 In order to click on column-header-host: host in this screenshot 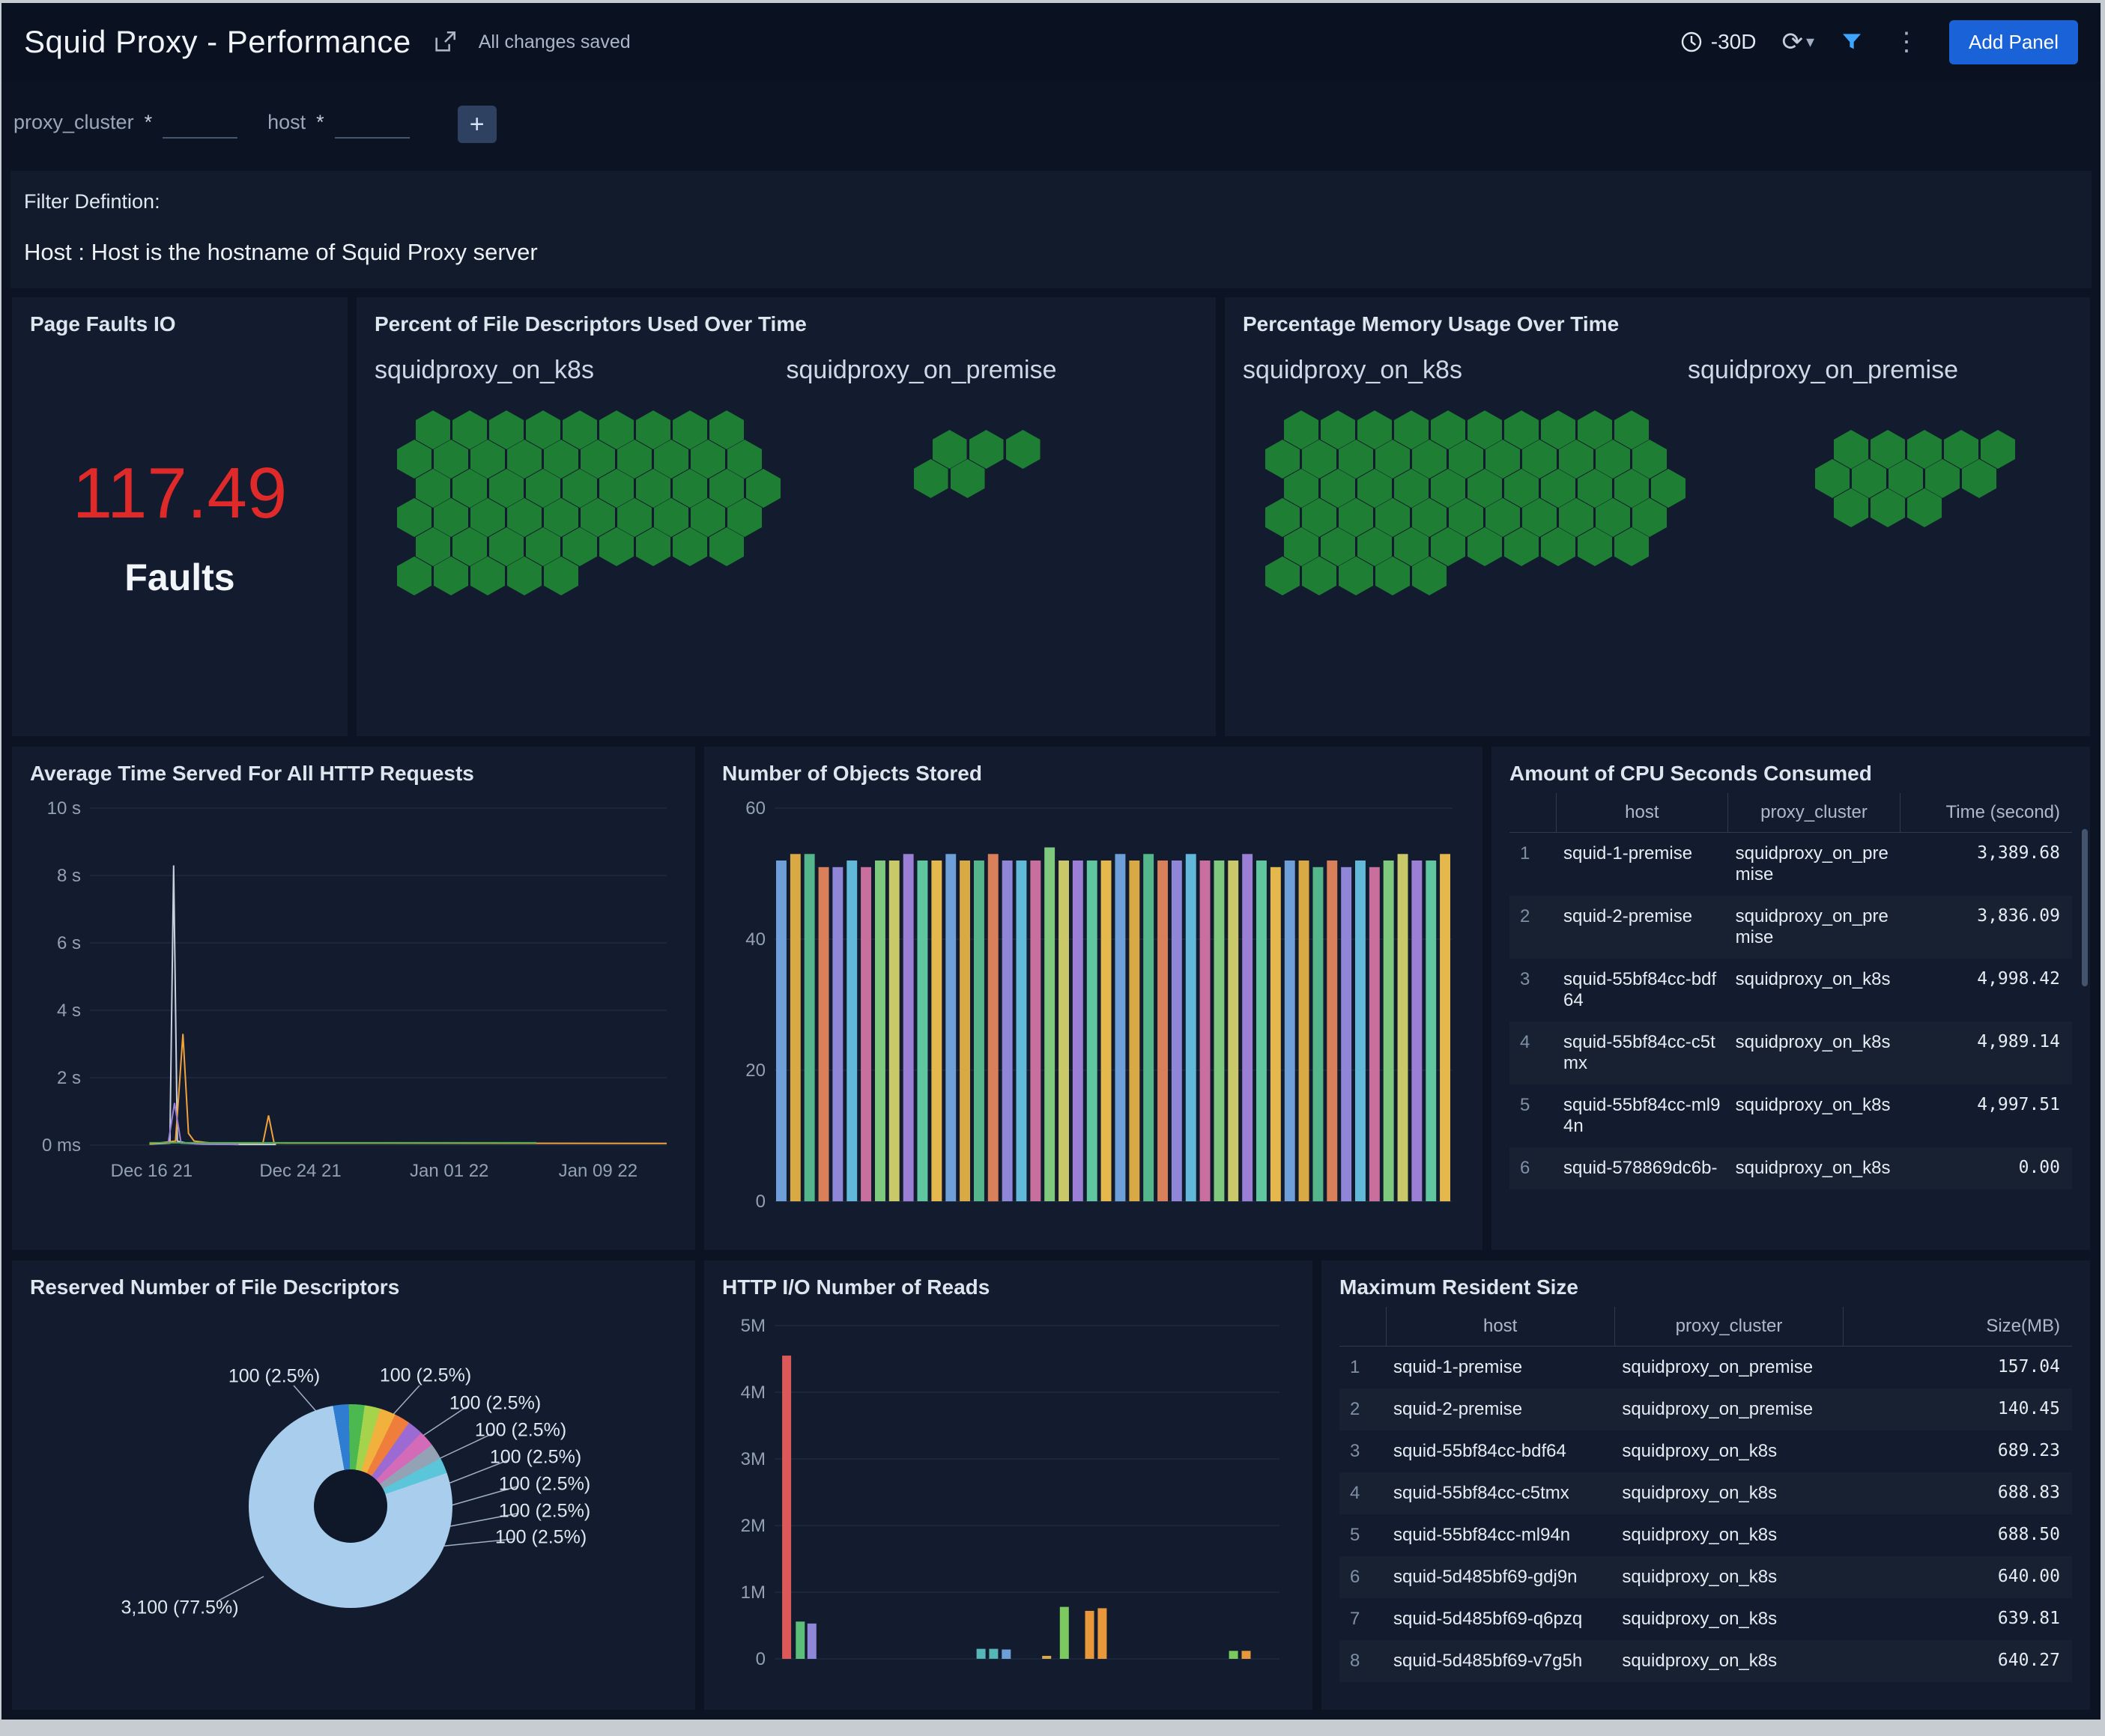, I will do `click(1641, 813)`.